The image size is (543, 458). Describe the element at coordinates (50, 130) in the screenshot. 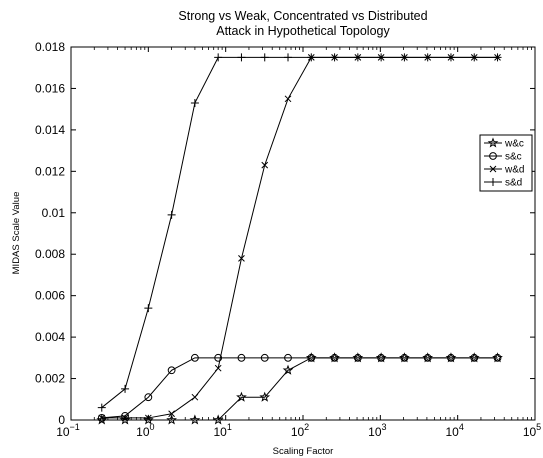

I see `y-tick-label: 0.014` at that location.